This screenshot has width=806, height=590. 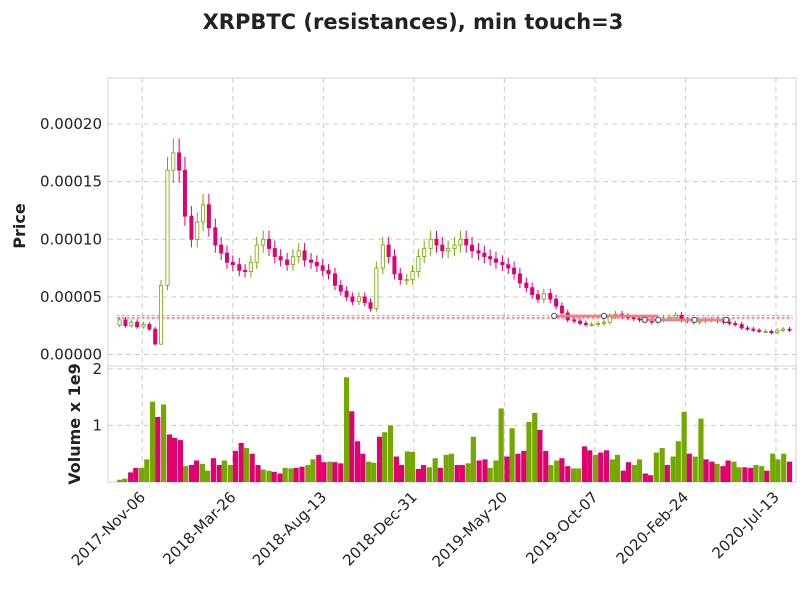 I want to click on touch-markers, so click(x=640, y=318).